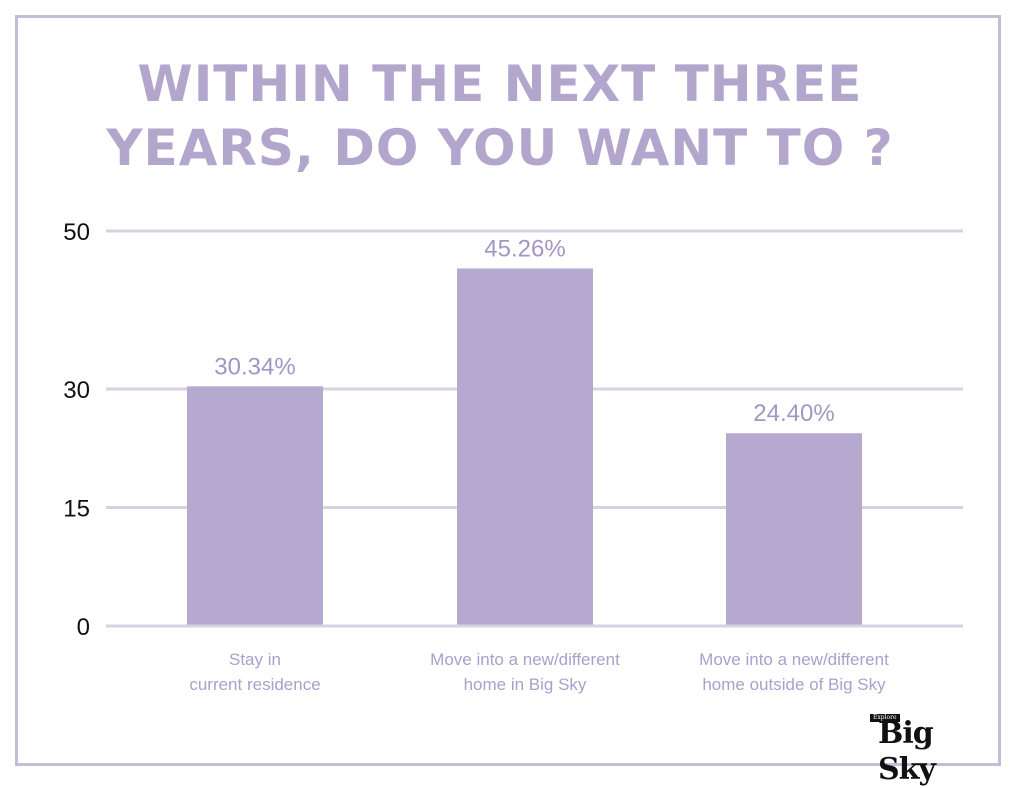  Describe the element at coordinates (524, 248) in the screenshot. I see `data-label: 45.26%` at that location.